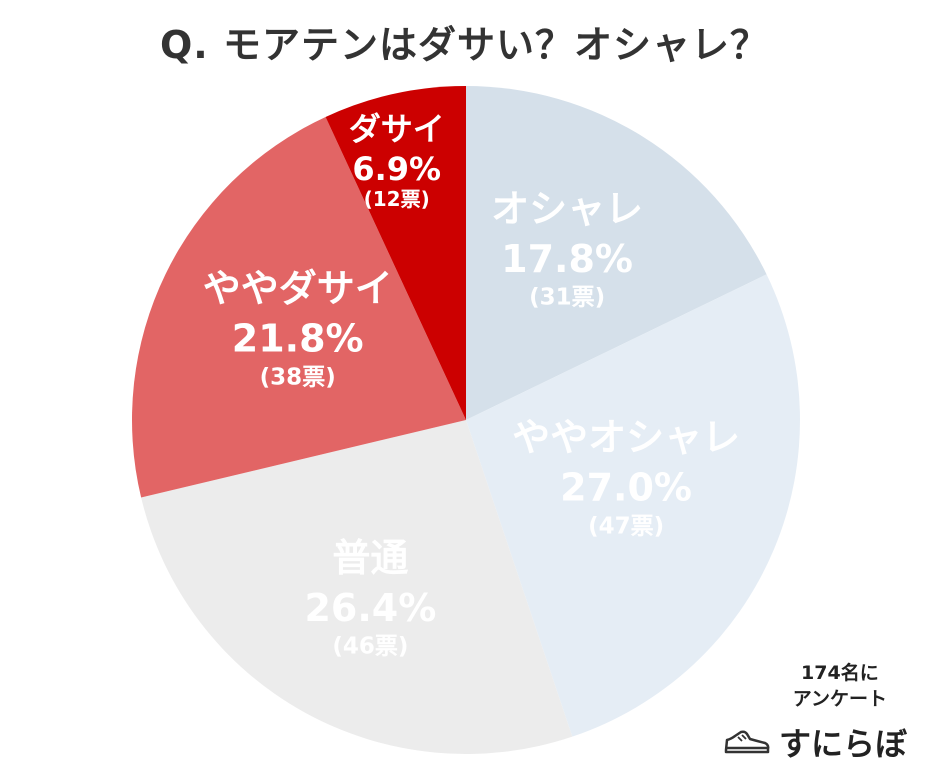 The image size is (929, 779). Describe the element at coordinates (840, 673) in the screenshot. I see `respondent-count-line1: 174名に` at that location.